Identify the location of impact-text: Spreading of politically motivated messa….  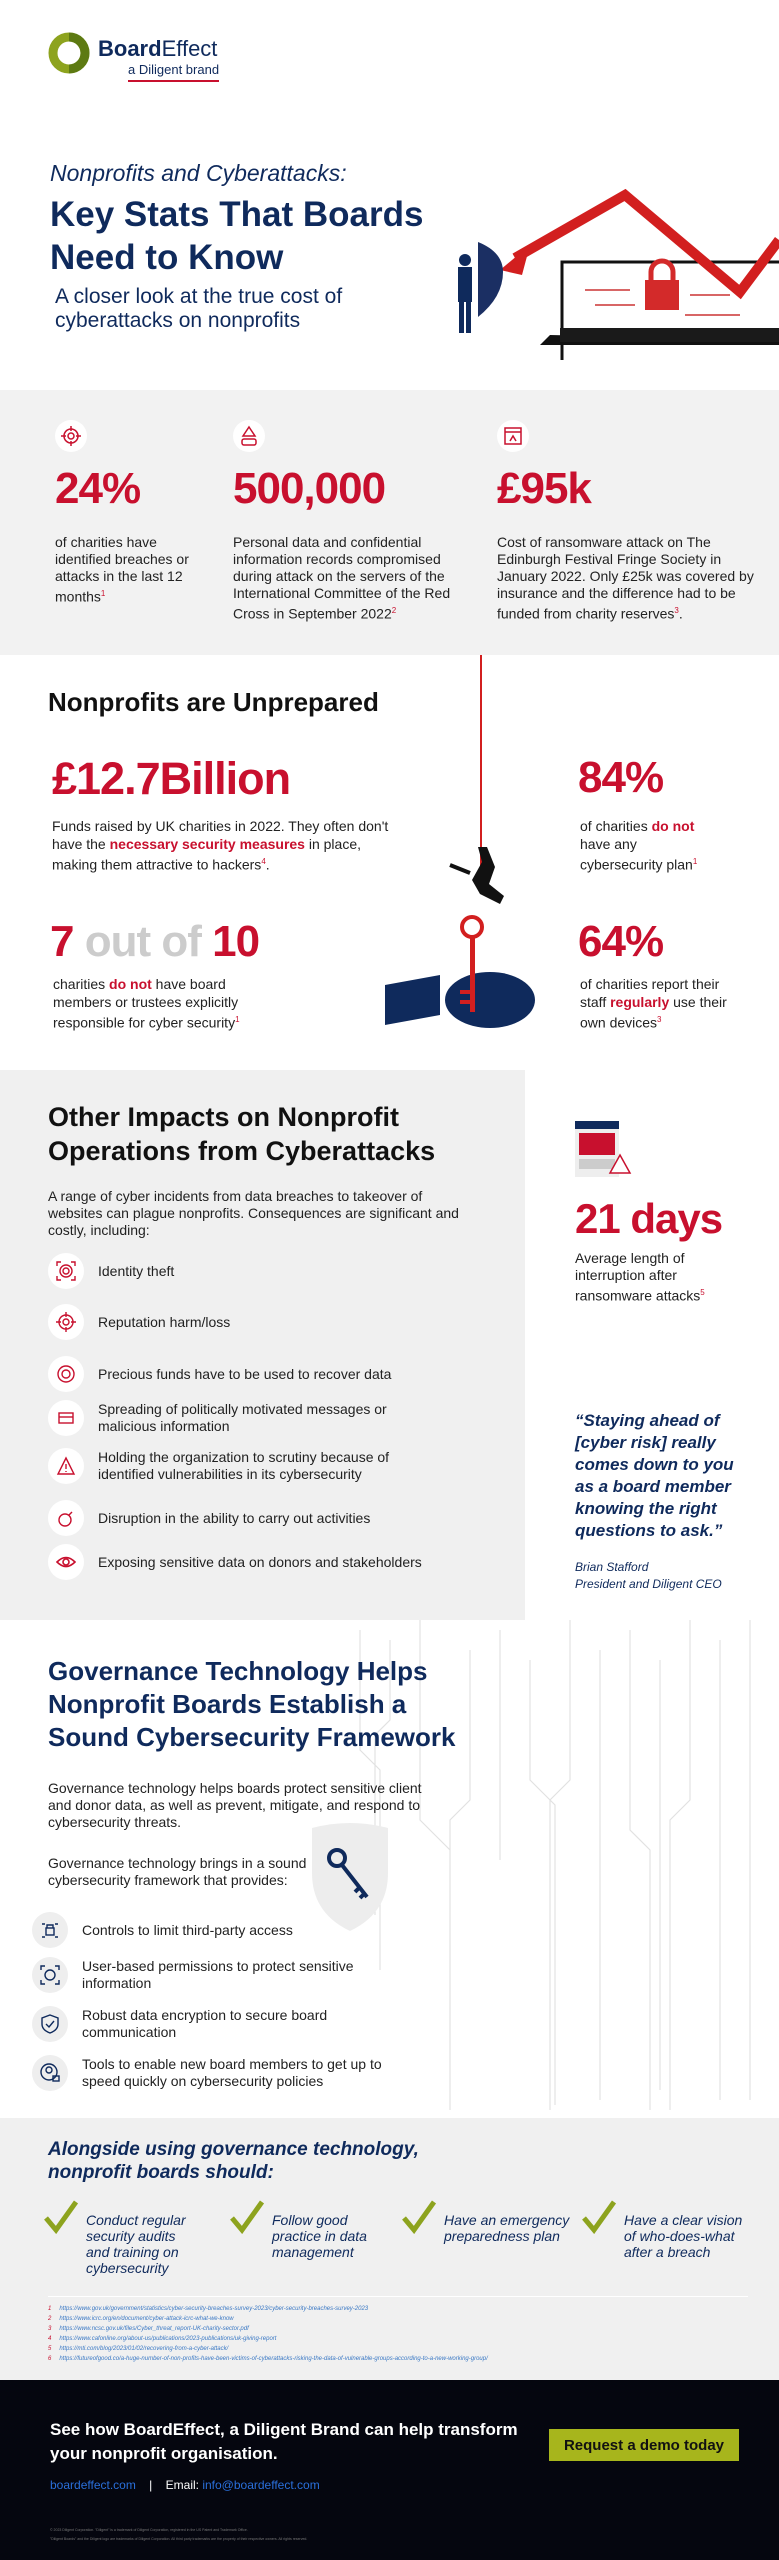
(242, 1417).